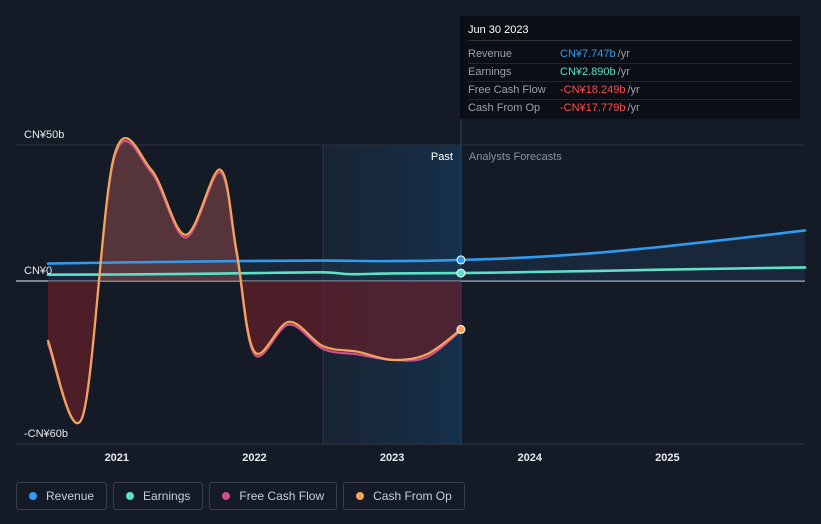  I want to click on legend-item-cash-from-op: Cash From Op, so click(404, 496).